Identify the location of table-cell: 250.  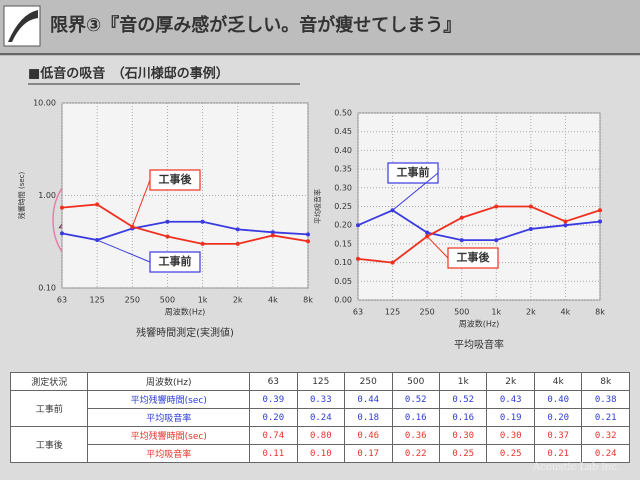
(368, 381).